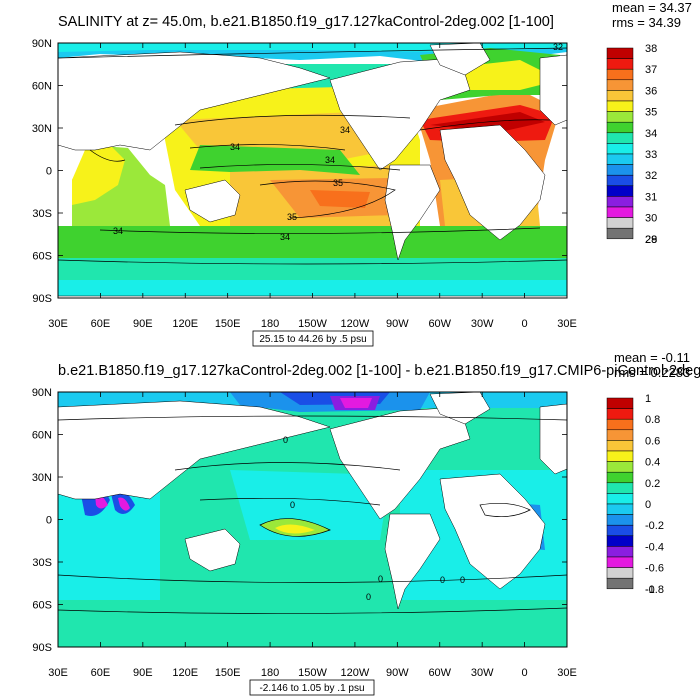 This screenshot has width=700, height=700. I want to click on lat-tick-label: 90S, so click(42, 648).